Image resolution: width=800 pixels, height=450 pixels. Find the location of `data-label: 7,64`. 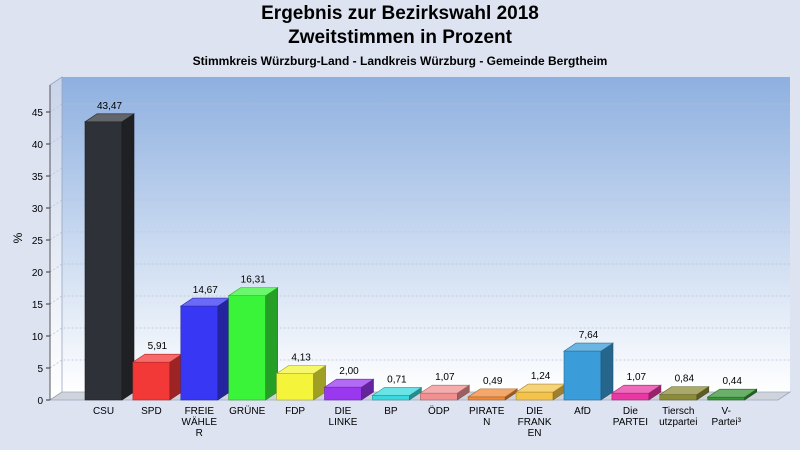

data-label: 7,64 is located at coordinates (589, 335).